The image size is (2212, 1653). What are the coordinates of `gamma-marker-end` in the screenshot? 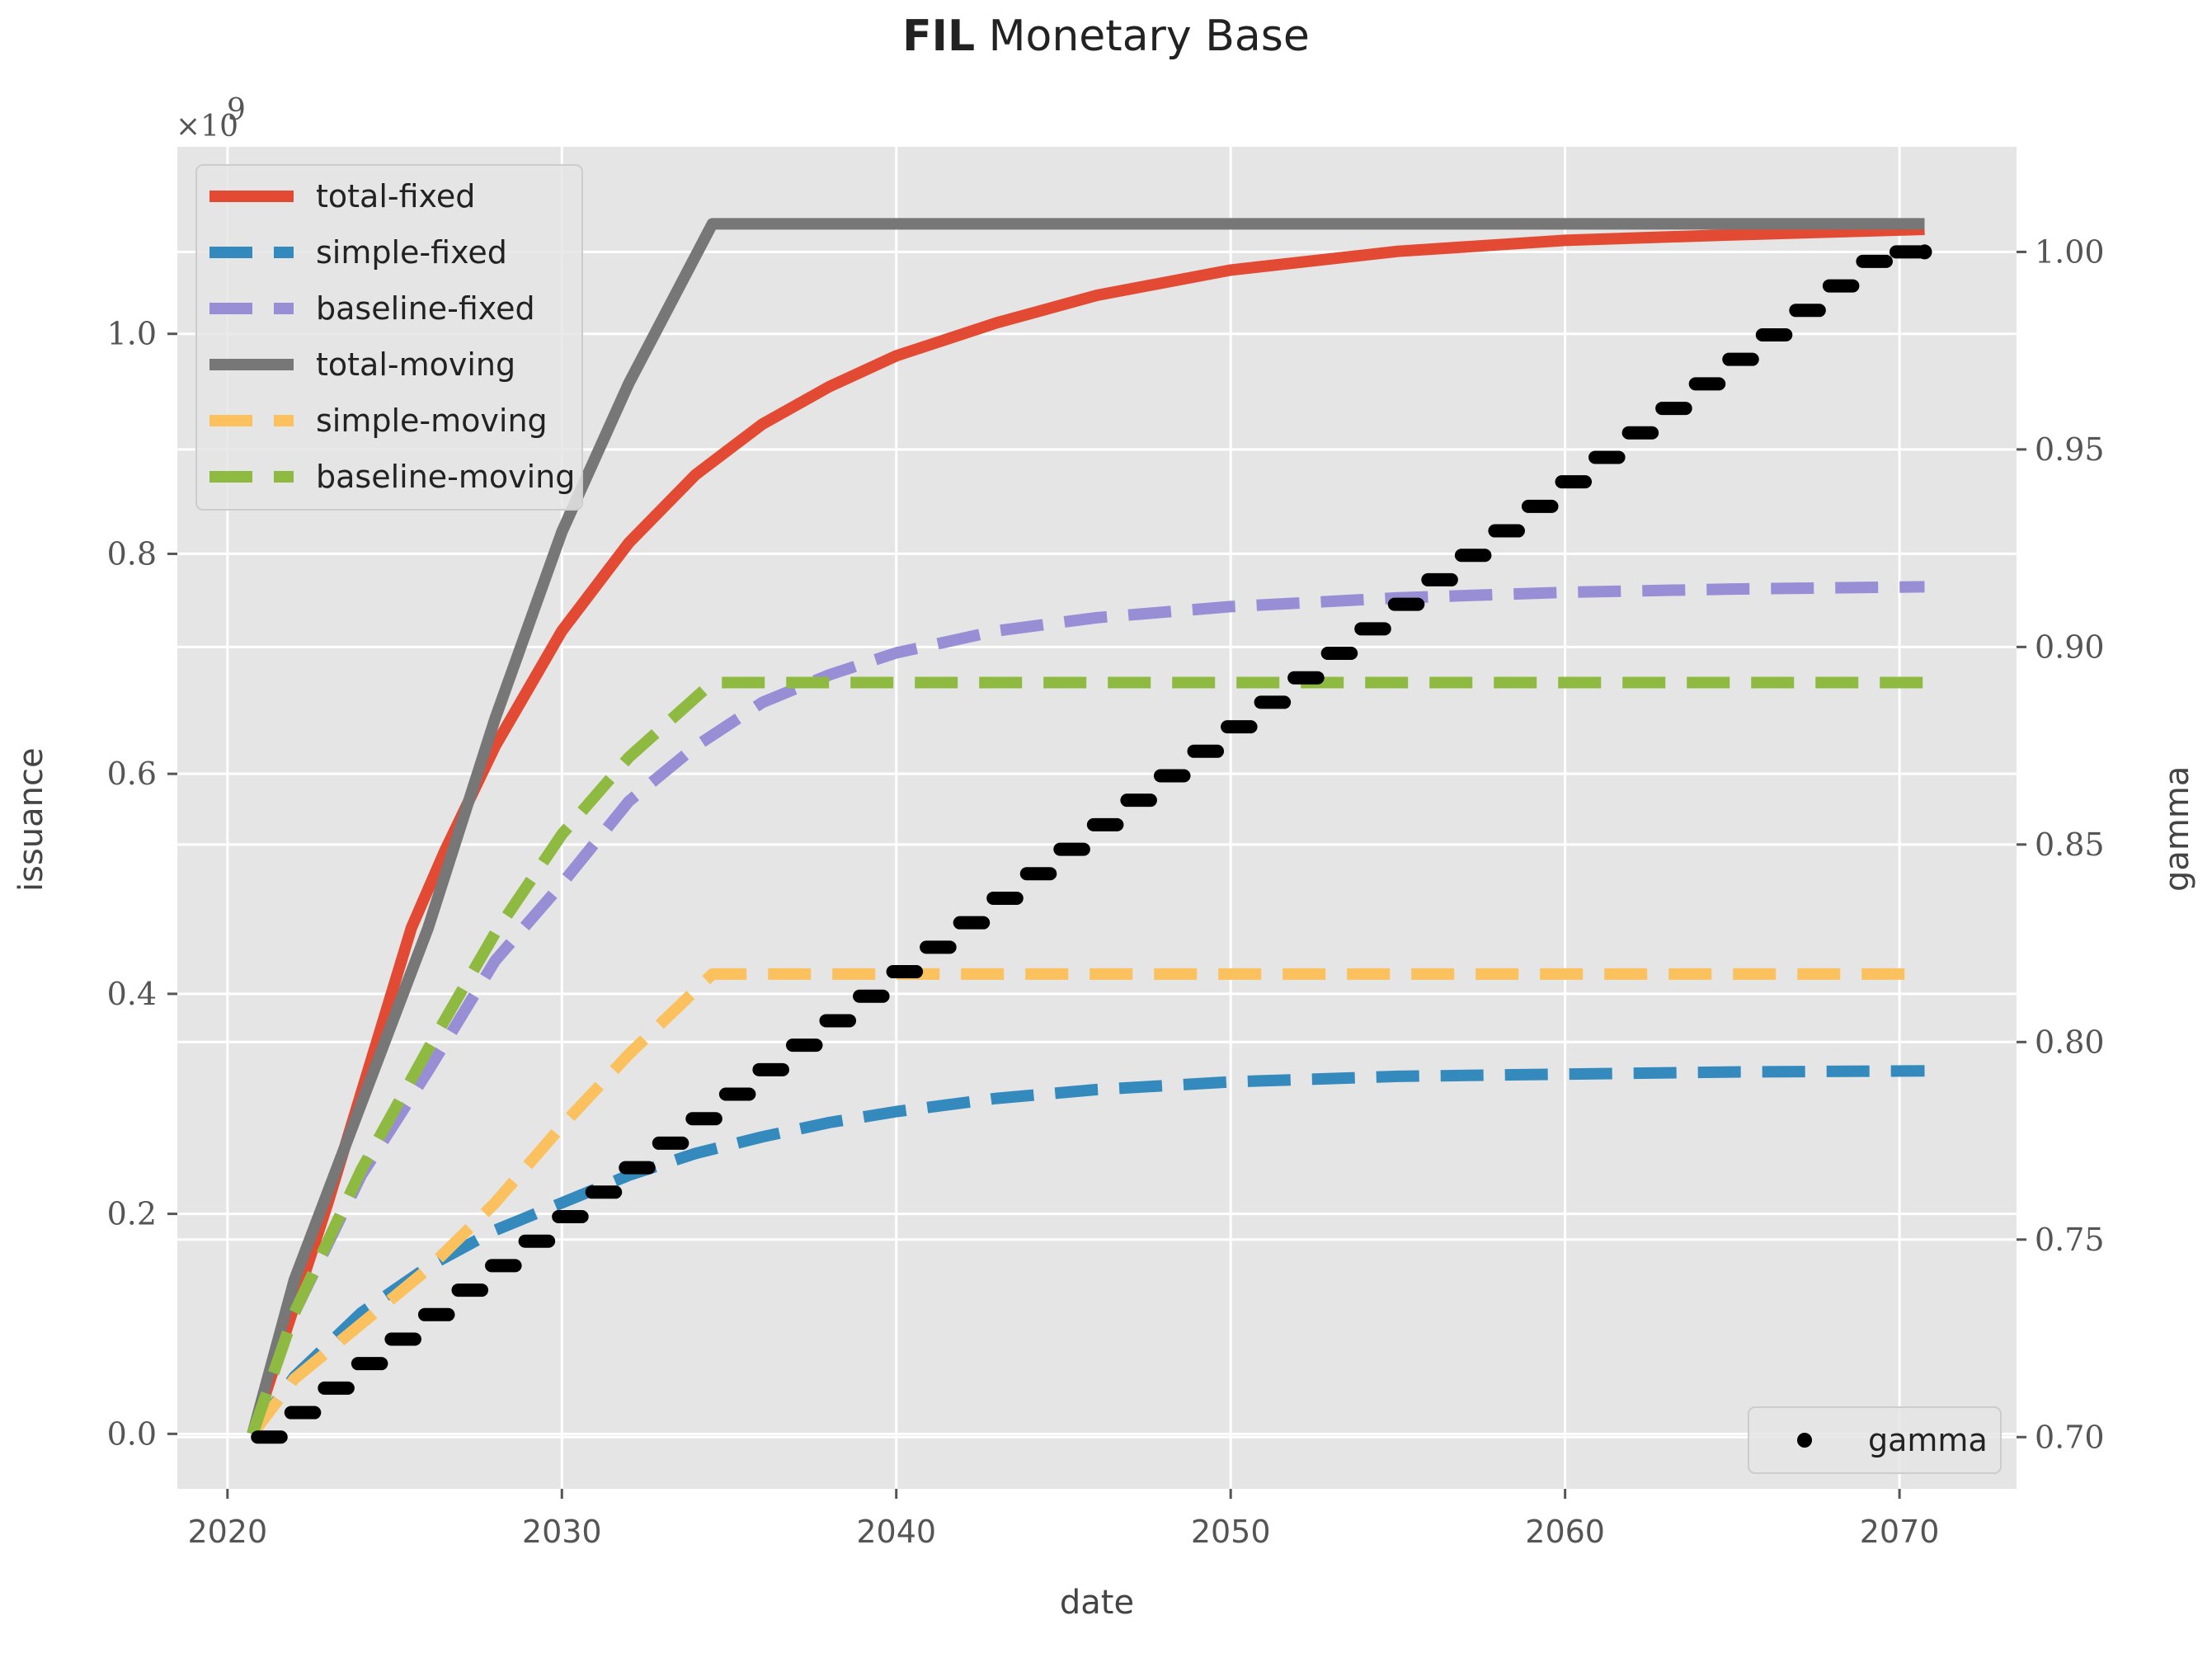 It's located at (1924, 252).